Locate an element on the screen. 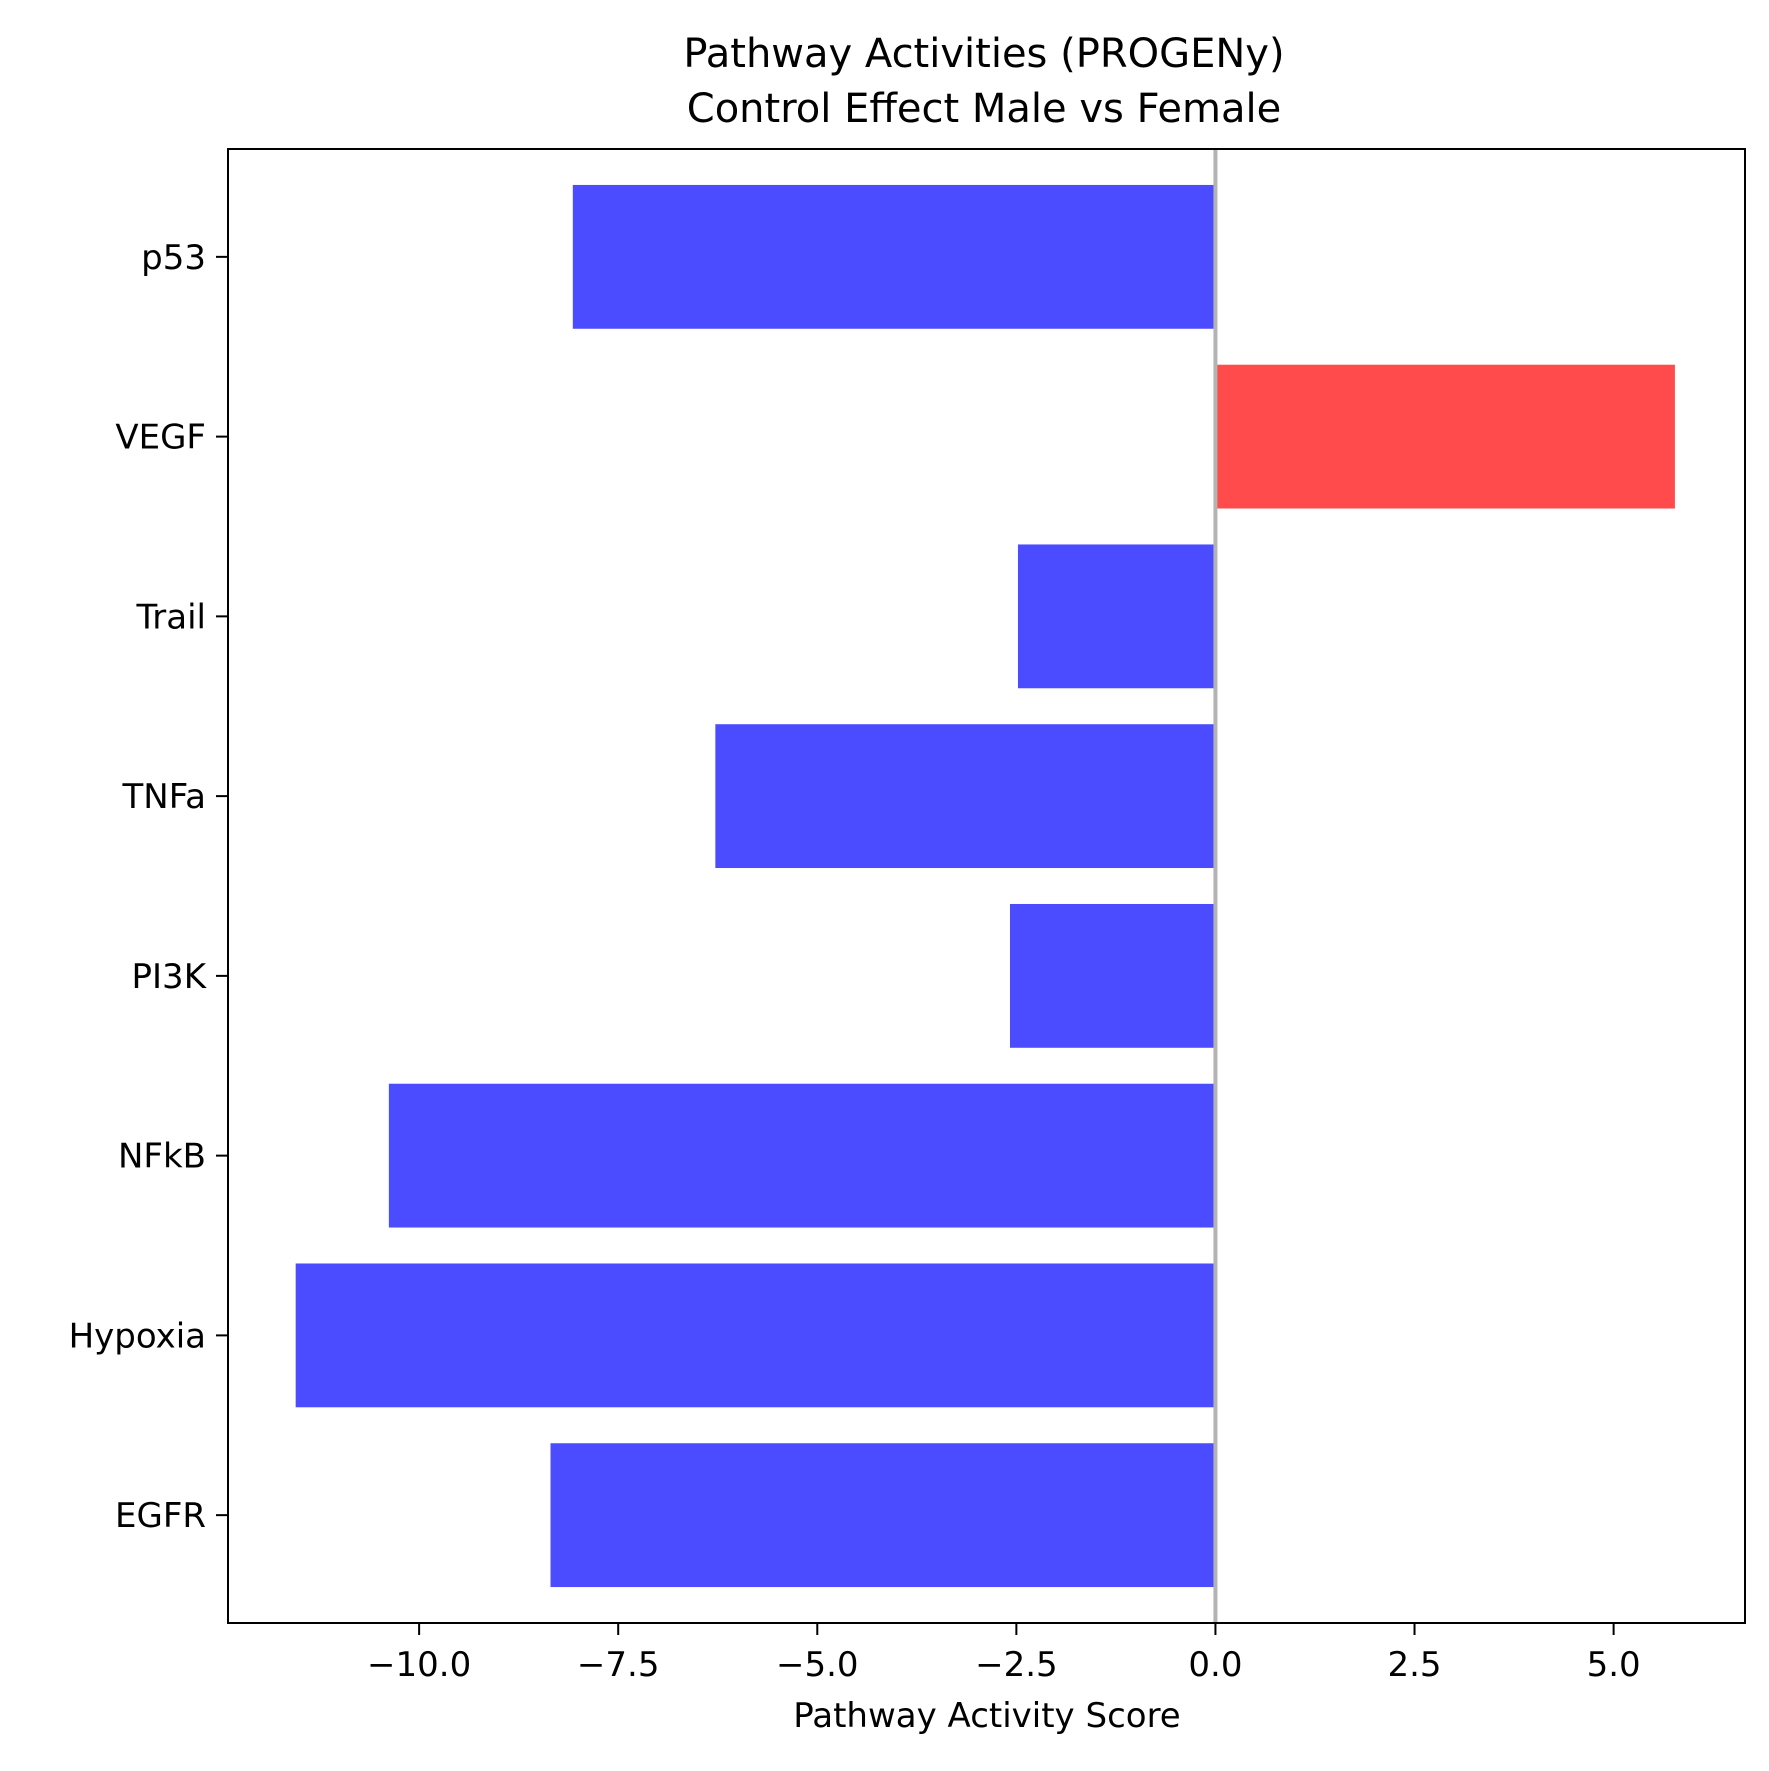  x-tick-label: 2.5 is located at coordinates (1414, 1665).